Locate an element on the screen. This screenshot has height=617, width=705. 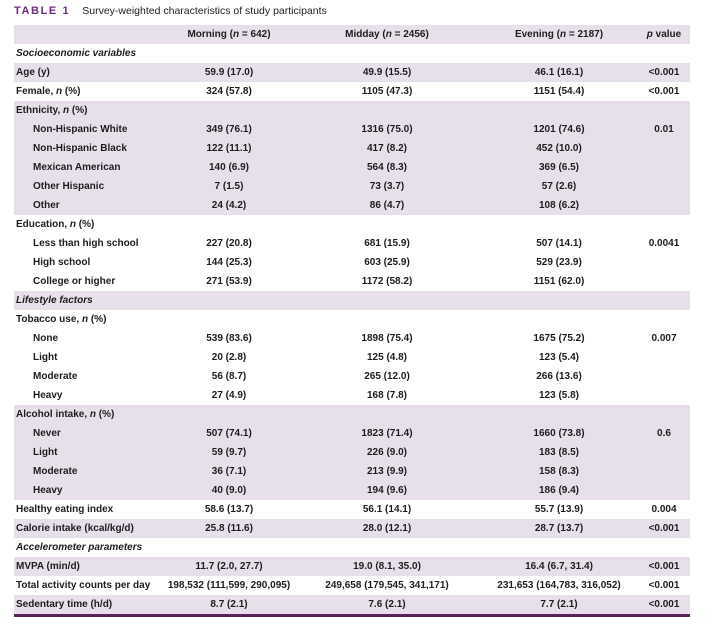
value-cell-midday: 73 (3.7) is located at coordinates (387, 186).